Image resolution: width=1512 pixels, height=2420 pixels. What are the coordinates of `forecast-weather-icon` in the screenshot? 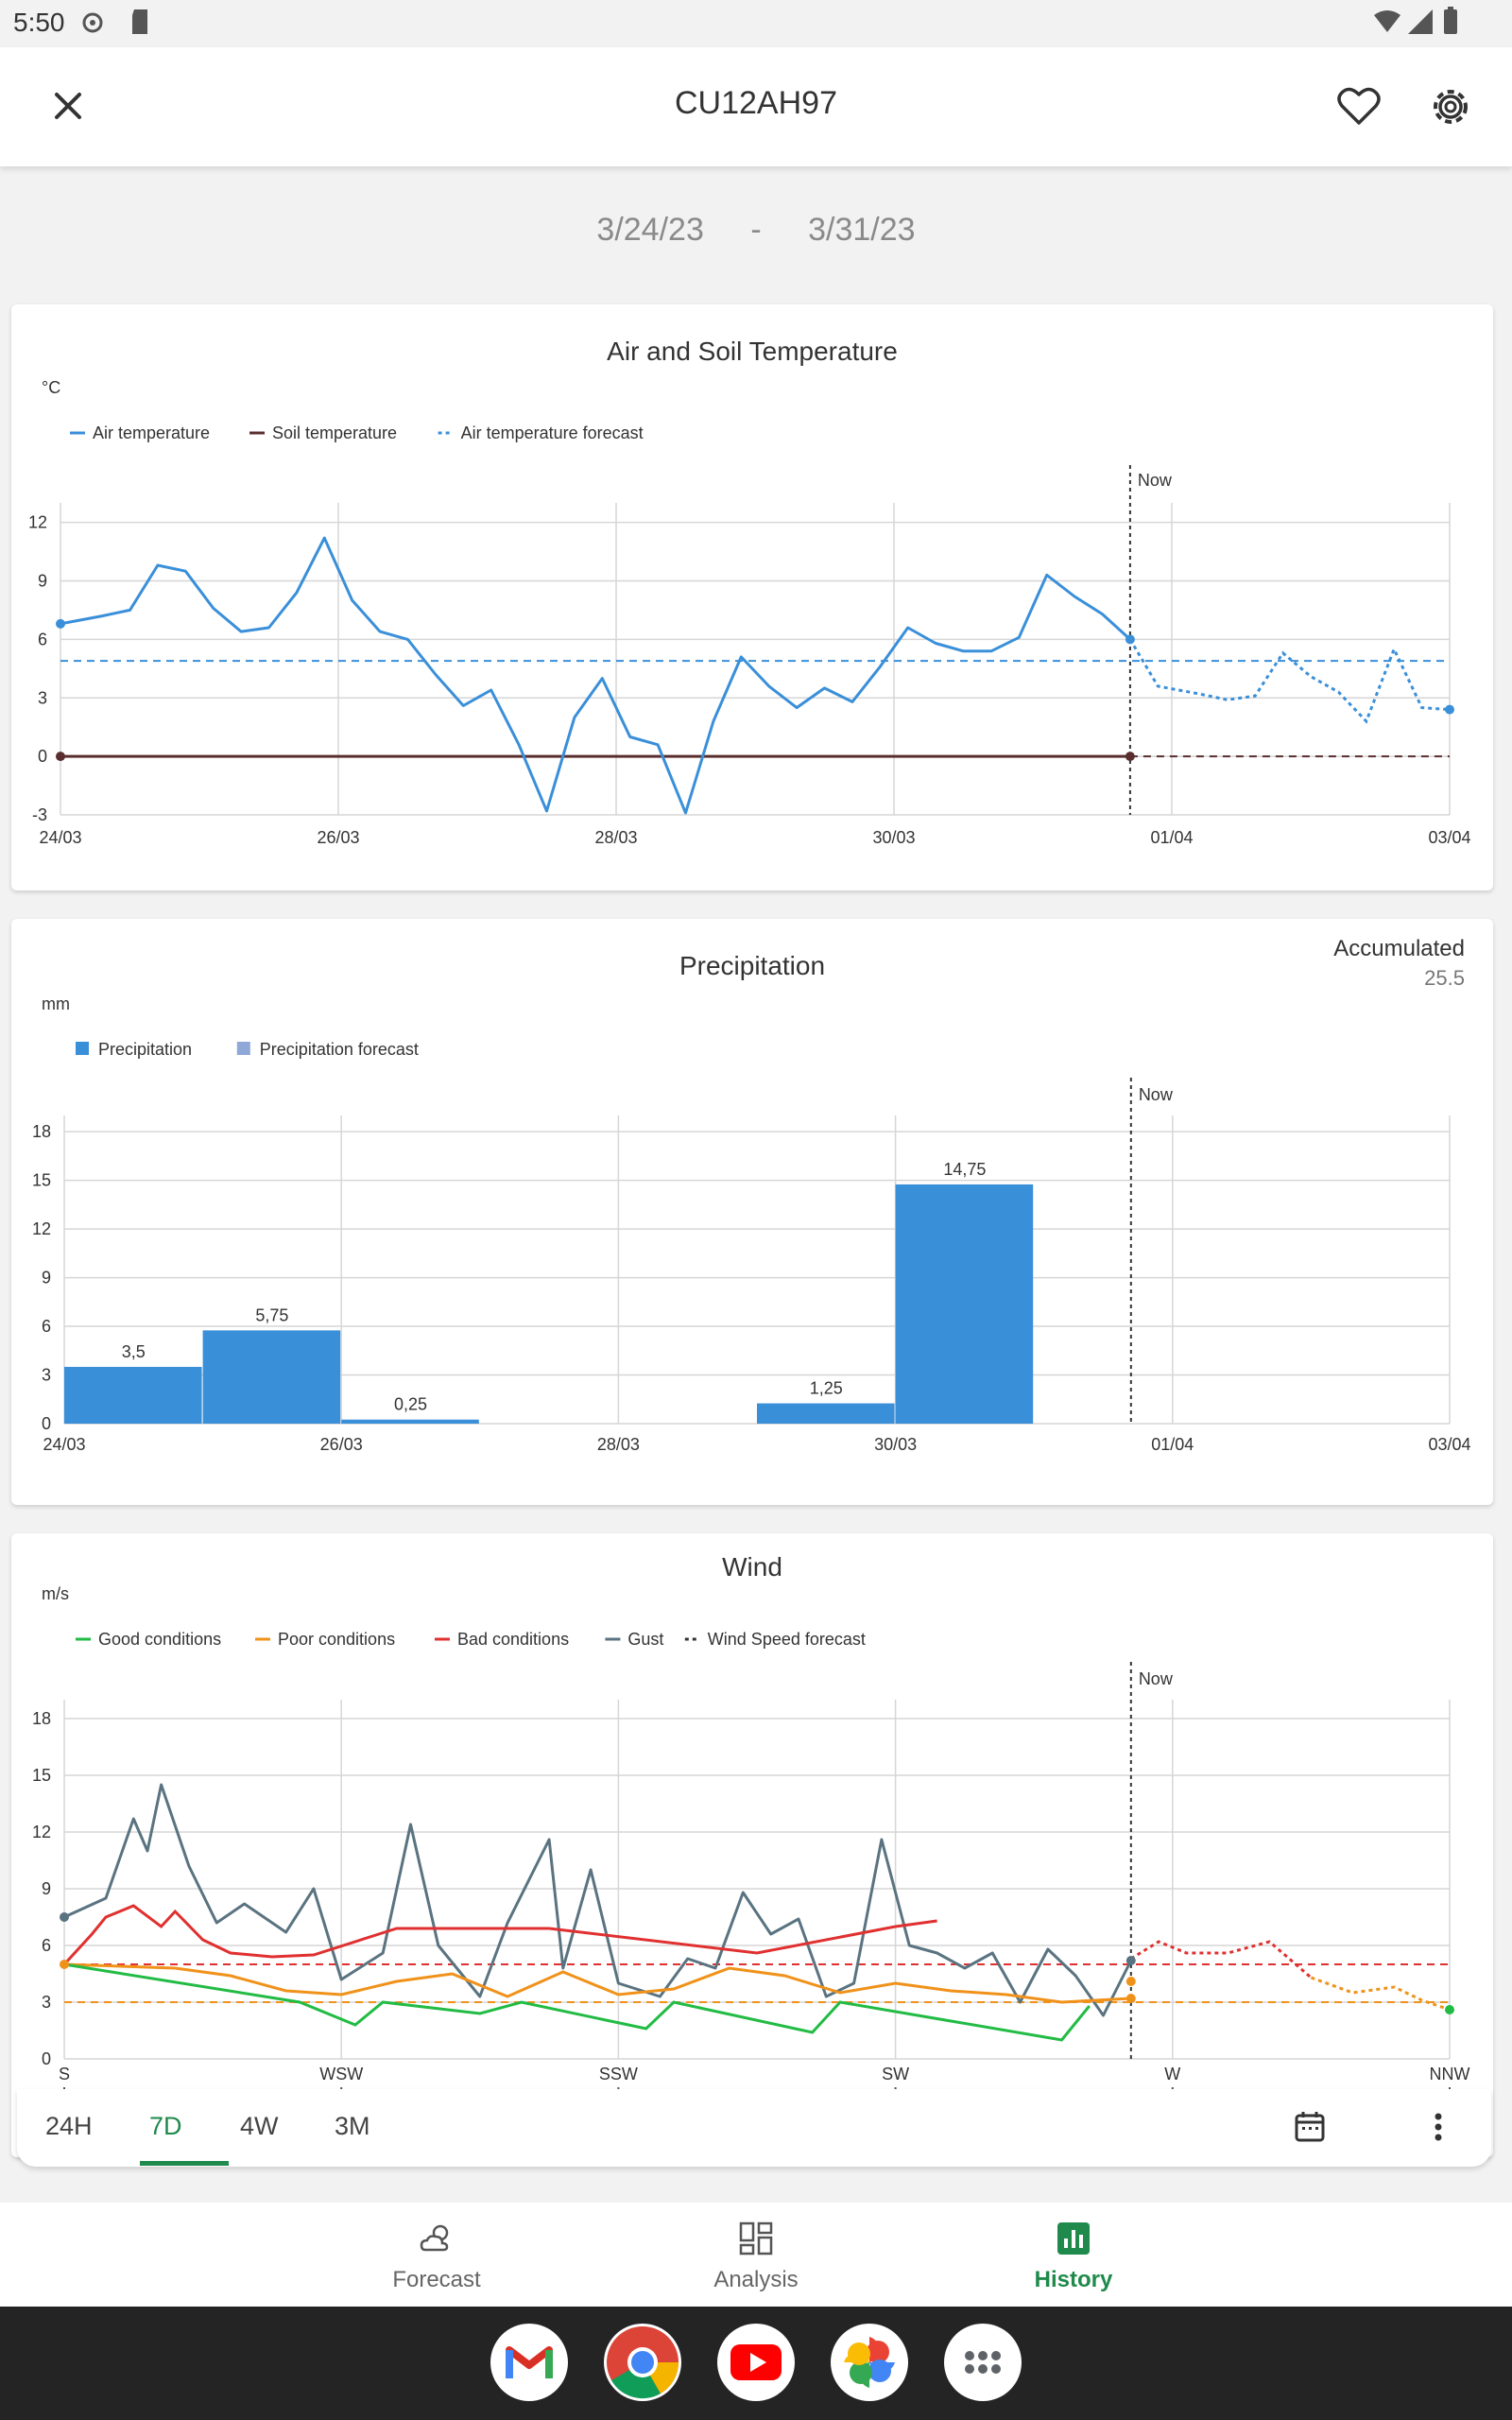 It's located at (434, 2238).